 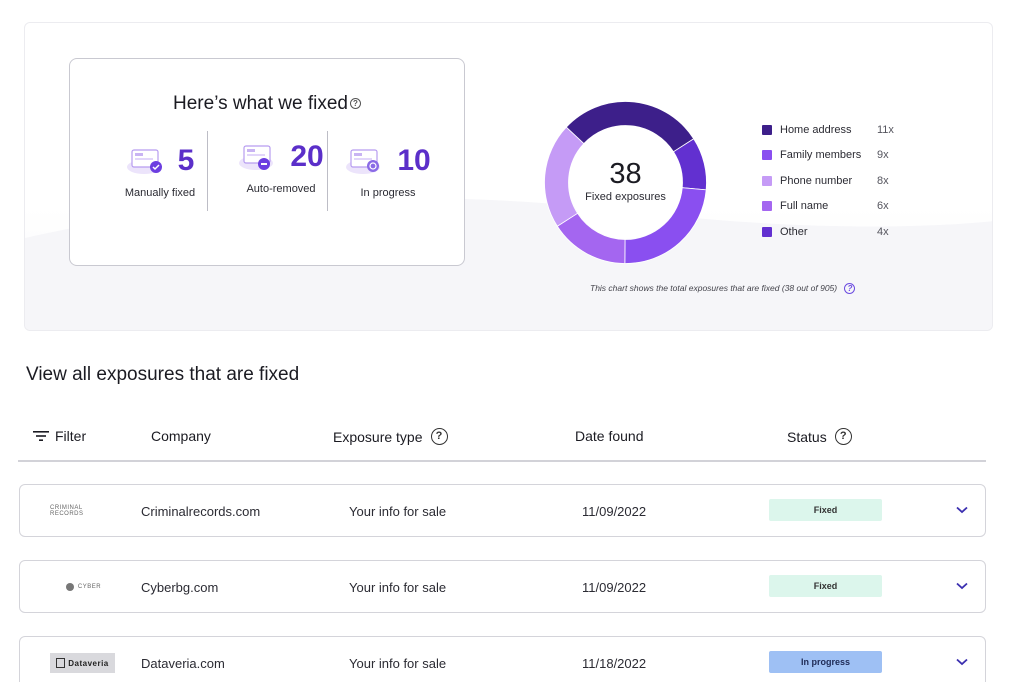 I want to click on manual-fix-icon, so click(x=144, y=161).